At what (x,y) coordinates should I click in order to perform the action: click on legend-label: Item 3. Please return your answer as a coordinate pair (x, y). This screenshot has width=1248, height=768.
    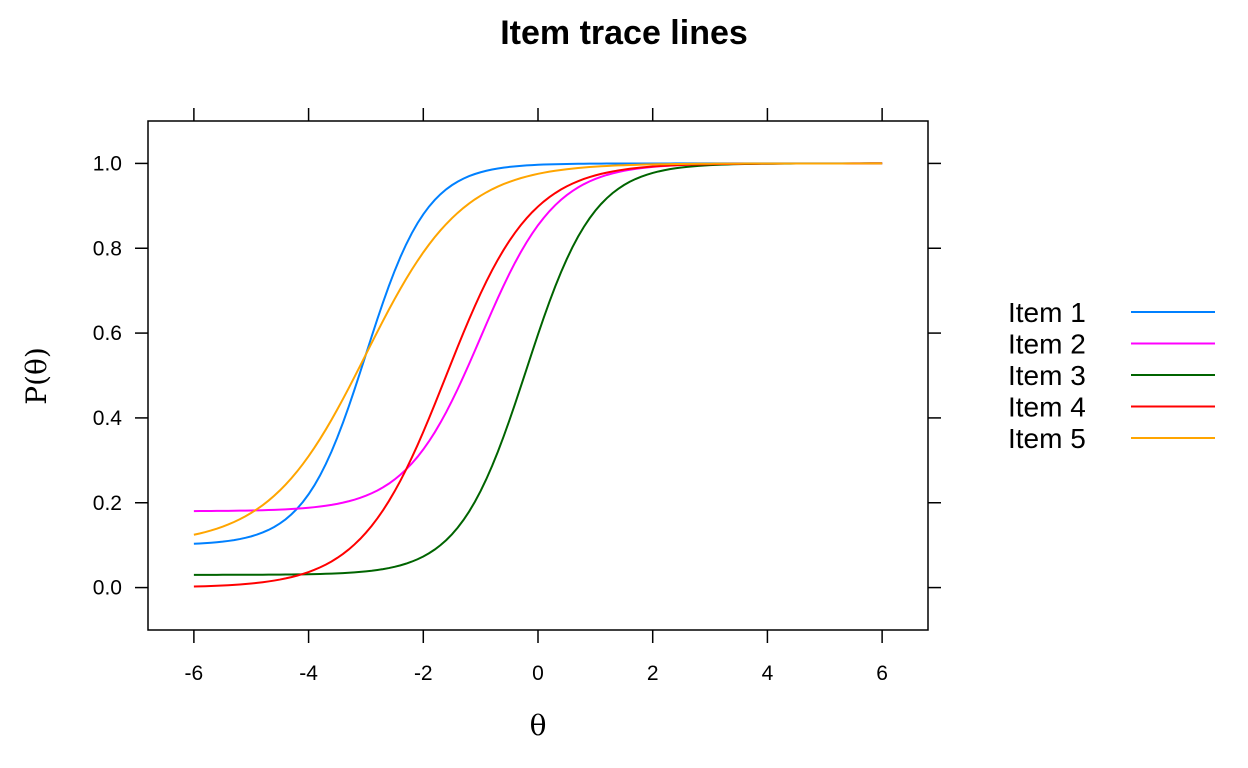
    Looking at the image, I should click on (1047, 375).